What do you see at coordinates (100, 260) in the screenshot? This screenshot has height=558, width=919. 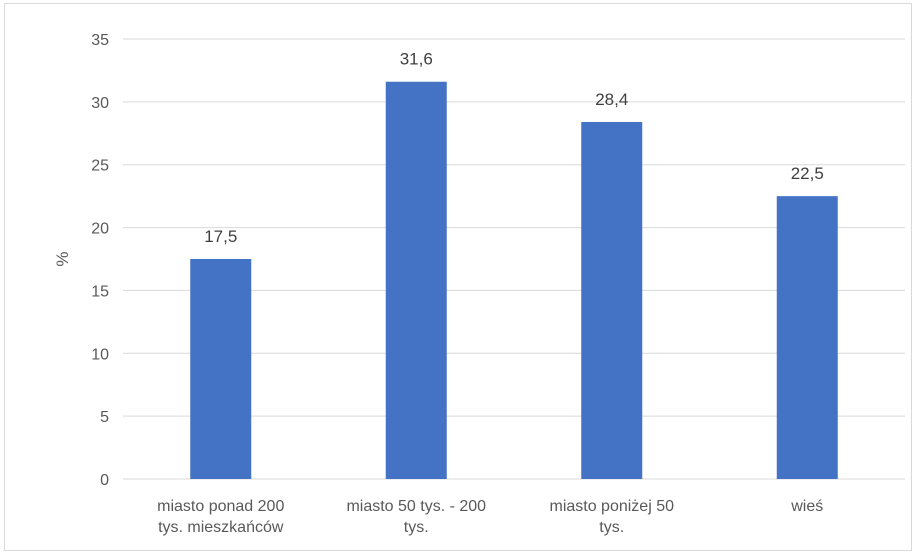 I see `y-axis-ticks: 0 5 10 15 20 25 30 35` at bounding box center [100, 260].